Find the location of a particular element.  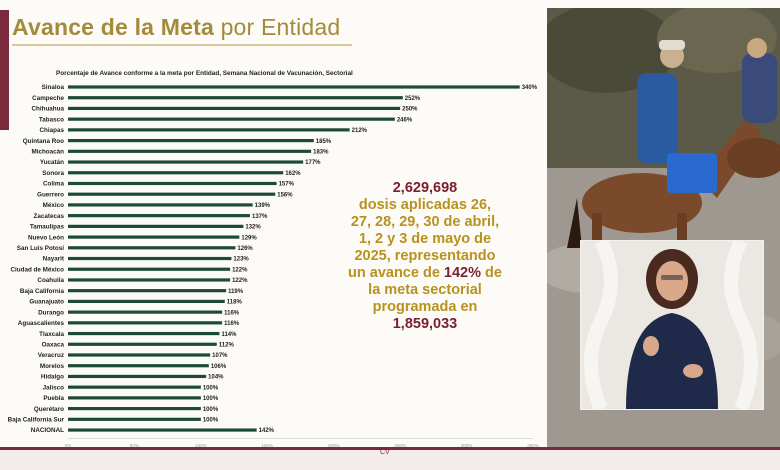

x-tick-label: 350% is located at coordinates (533, 445).